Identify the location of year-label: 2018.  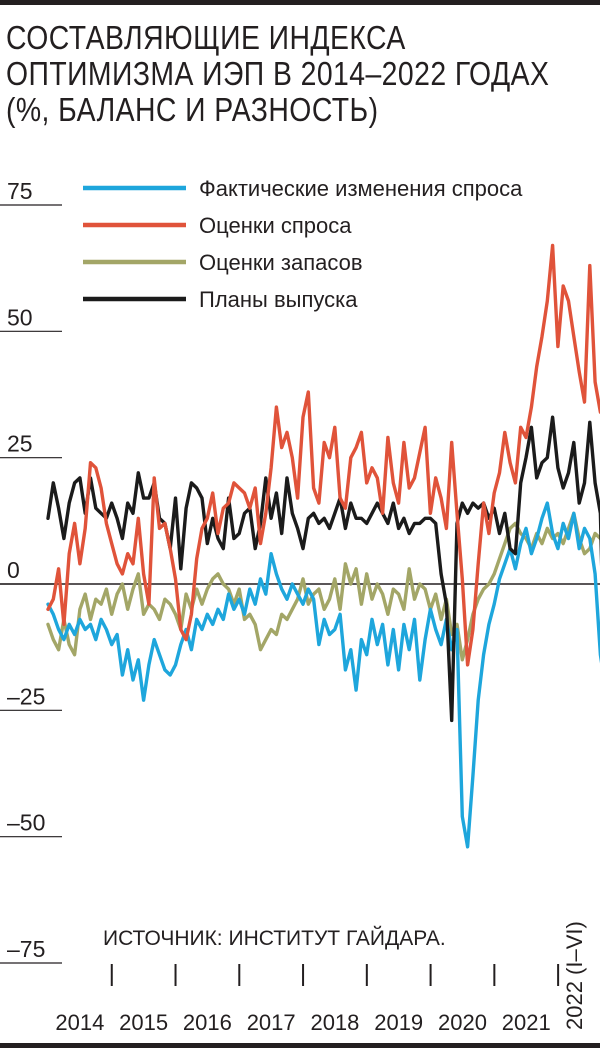
(334, 1022).